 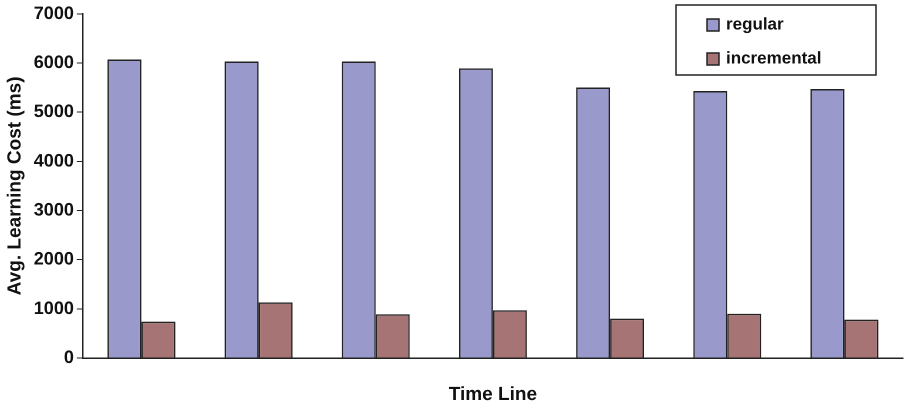 What do you see at coordinates (54, 308) in the screenshot?
I see `y-tick-label: 1000` at bounding box center [54, 308].